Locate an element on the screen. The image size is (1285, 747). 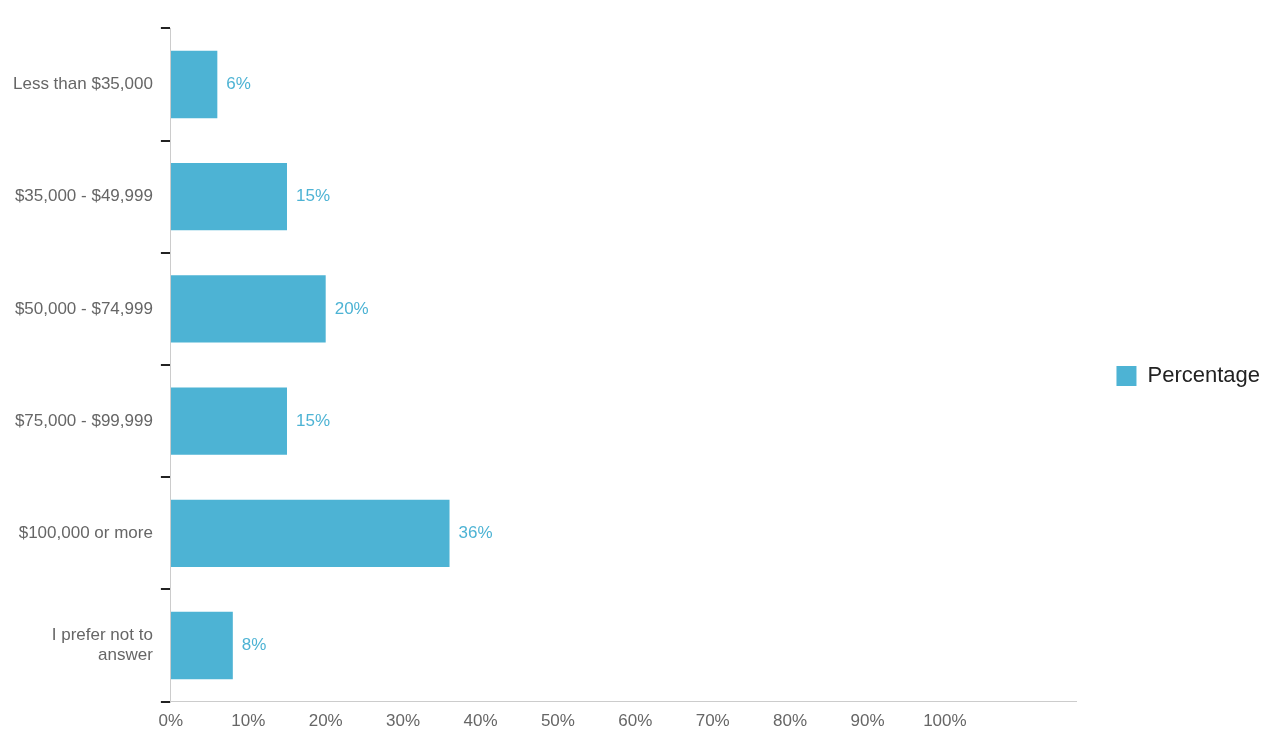
x-tick-label: 50% is located at coordinates (557, 721).